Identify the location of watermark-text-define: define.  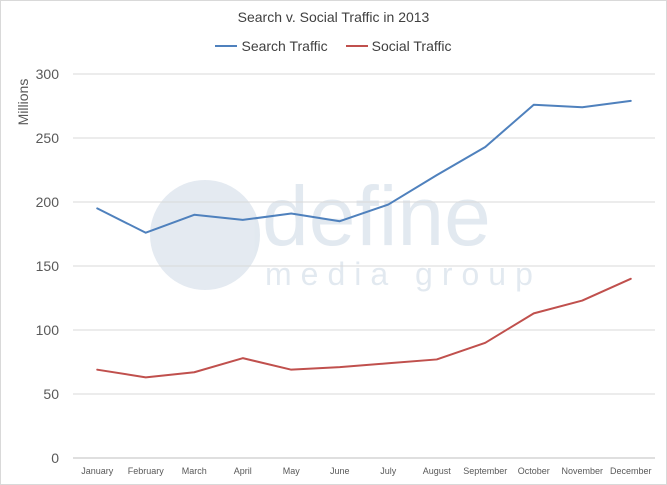
(376, 216).